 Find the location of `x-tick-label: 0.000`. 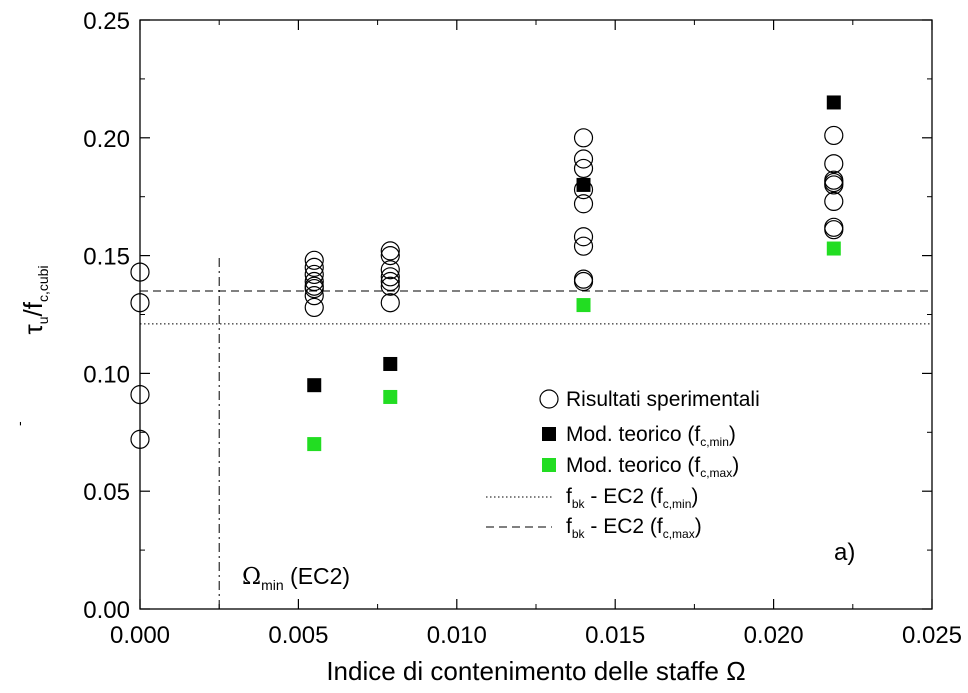

x-tick-label: 0.000 is located at coordinates (140, 635).